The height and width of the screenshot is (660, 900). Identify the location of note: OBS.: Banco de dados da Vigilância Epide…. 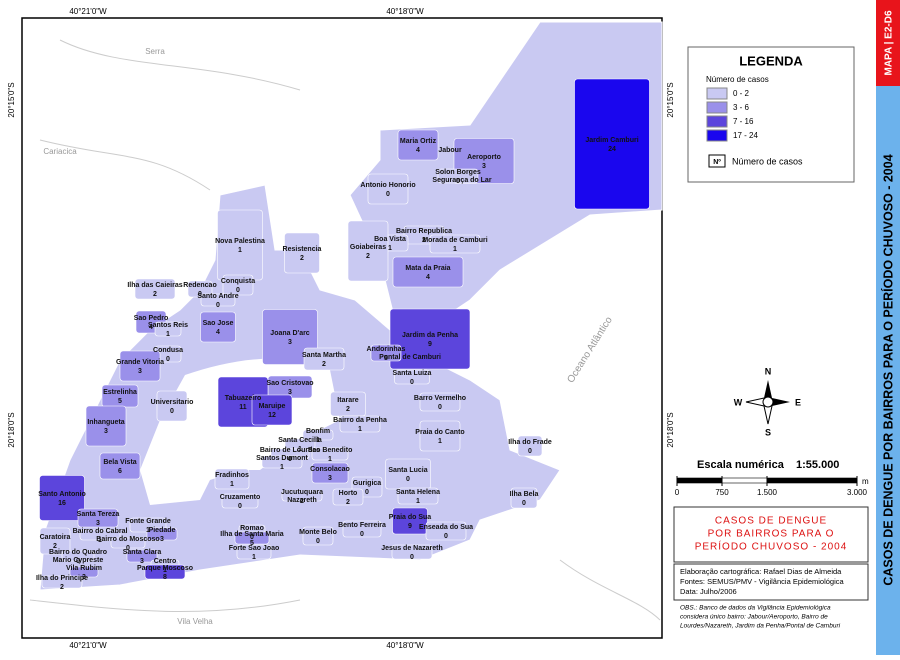
(755, 608).